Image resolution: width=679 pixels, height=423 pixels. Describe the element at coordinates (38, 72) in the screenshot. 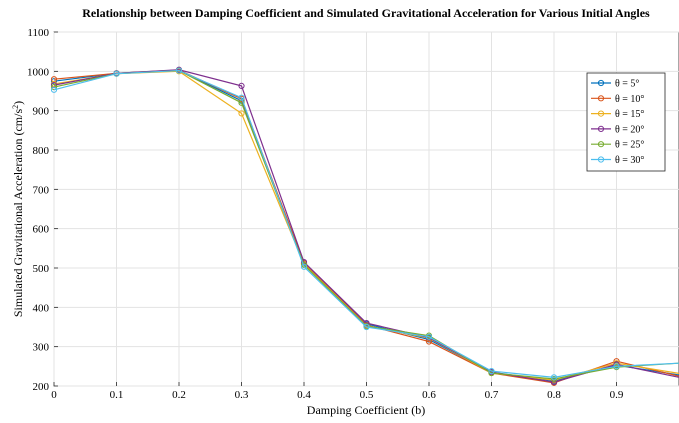

I see `y-tick-label: 1000` at that location.